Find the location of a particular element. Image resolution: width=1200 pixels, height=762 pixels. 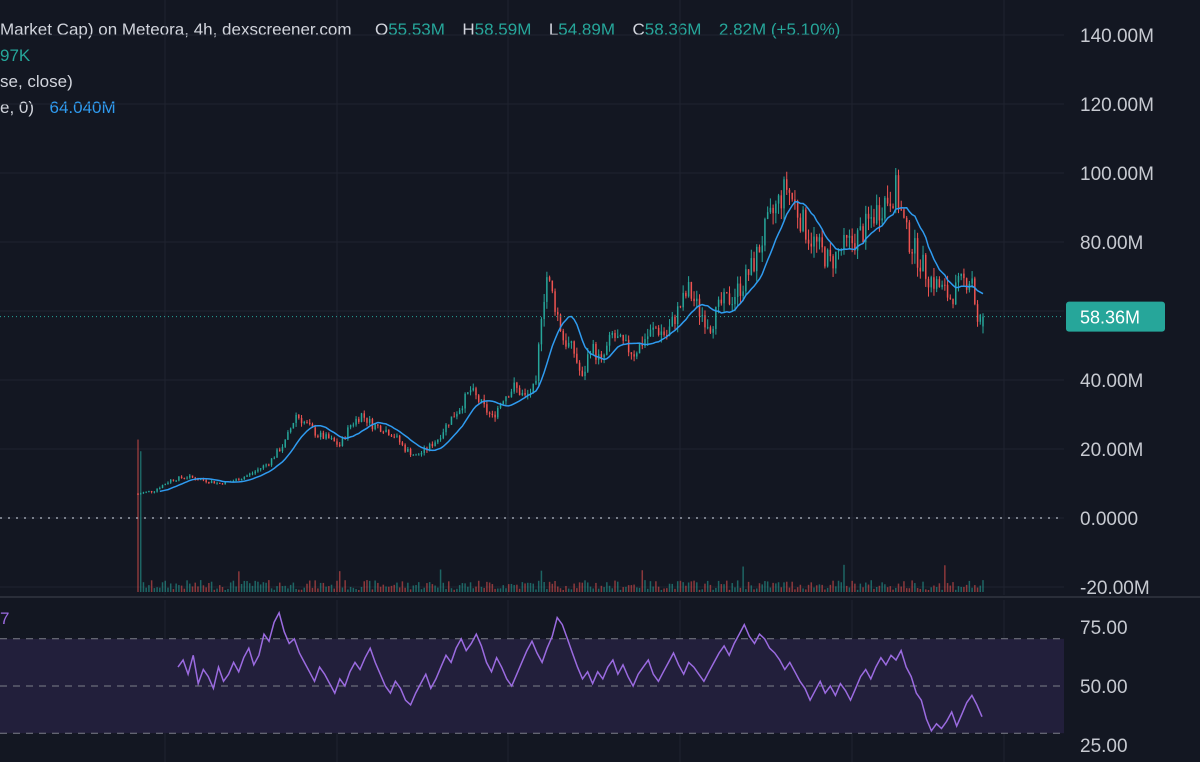

price-axis-tick-label: 80.00M is located at coordinates (1111, 243).